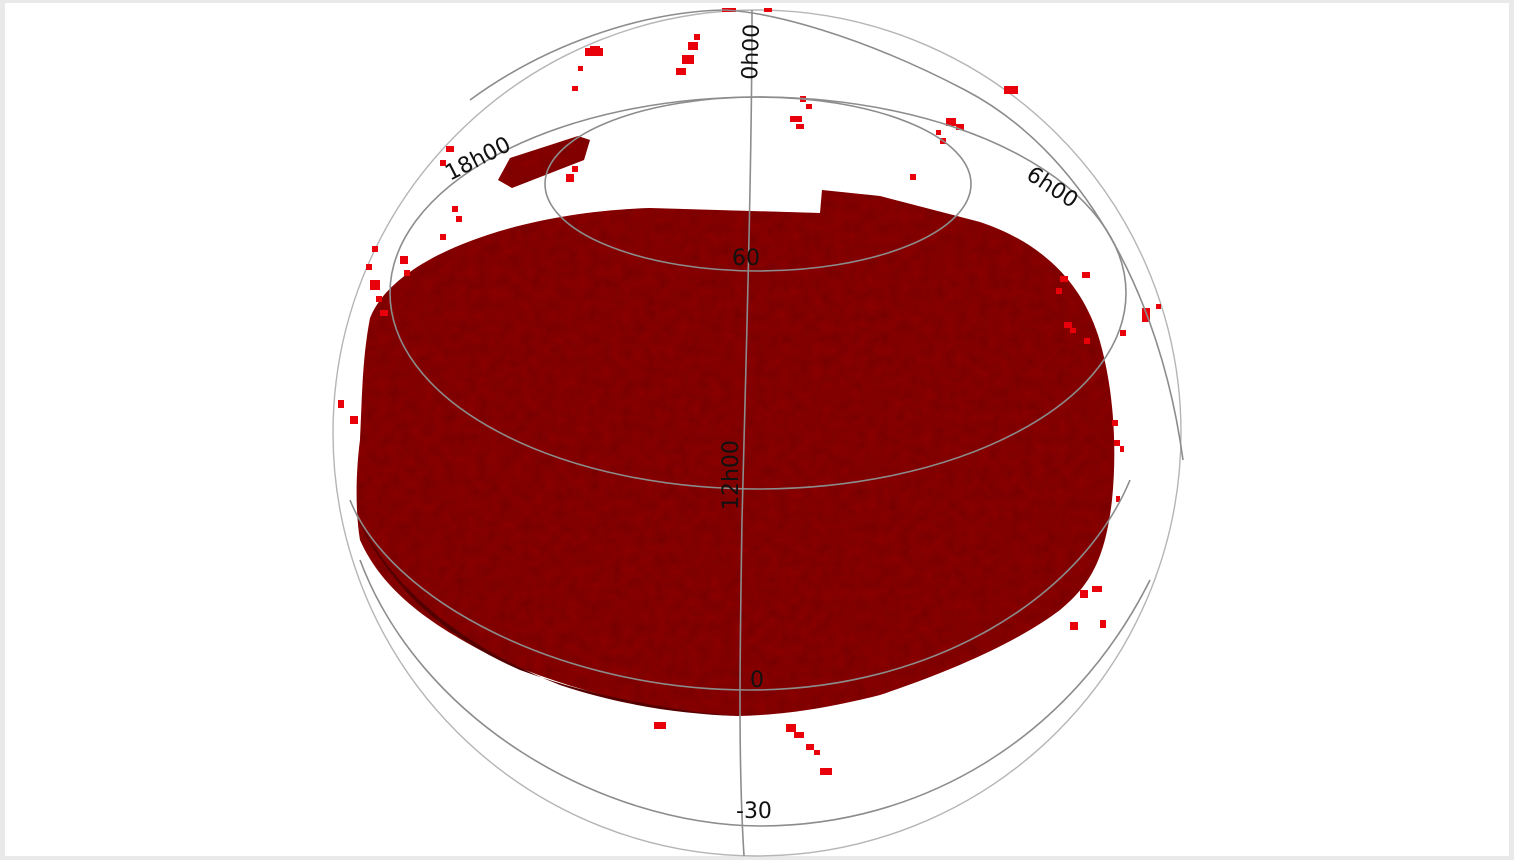 The height and width of the screenshot is (860, 1514). Describe the element at coordinates (544, 162) in the screenshot. I see `coverage-north-patch` at that location.